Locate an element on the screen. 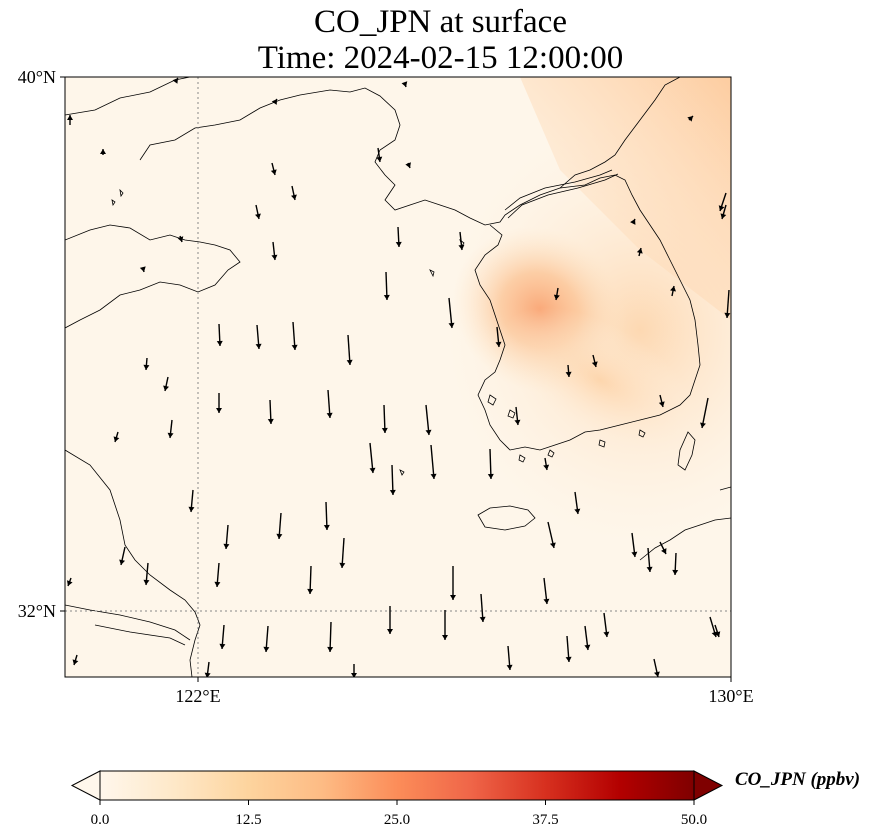 Image resolution: width=881 pixels, height=839 pixels. jiangsu-coast is located at coordinates (133, 563).